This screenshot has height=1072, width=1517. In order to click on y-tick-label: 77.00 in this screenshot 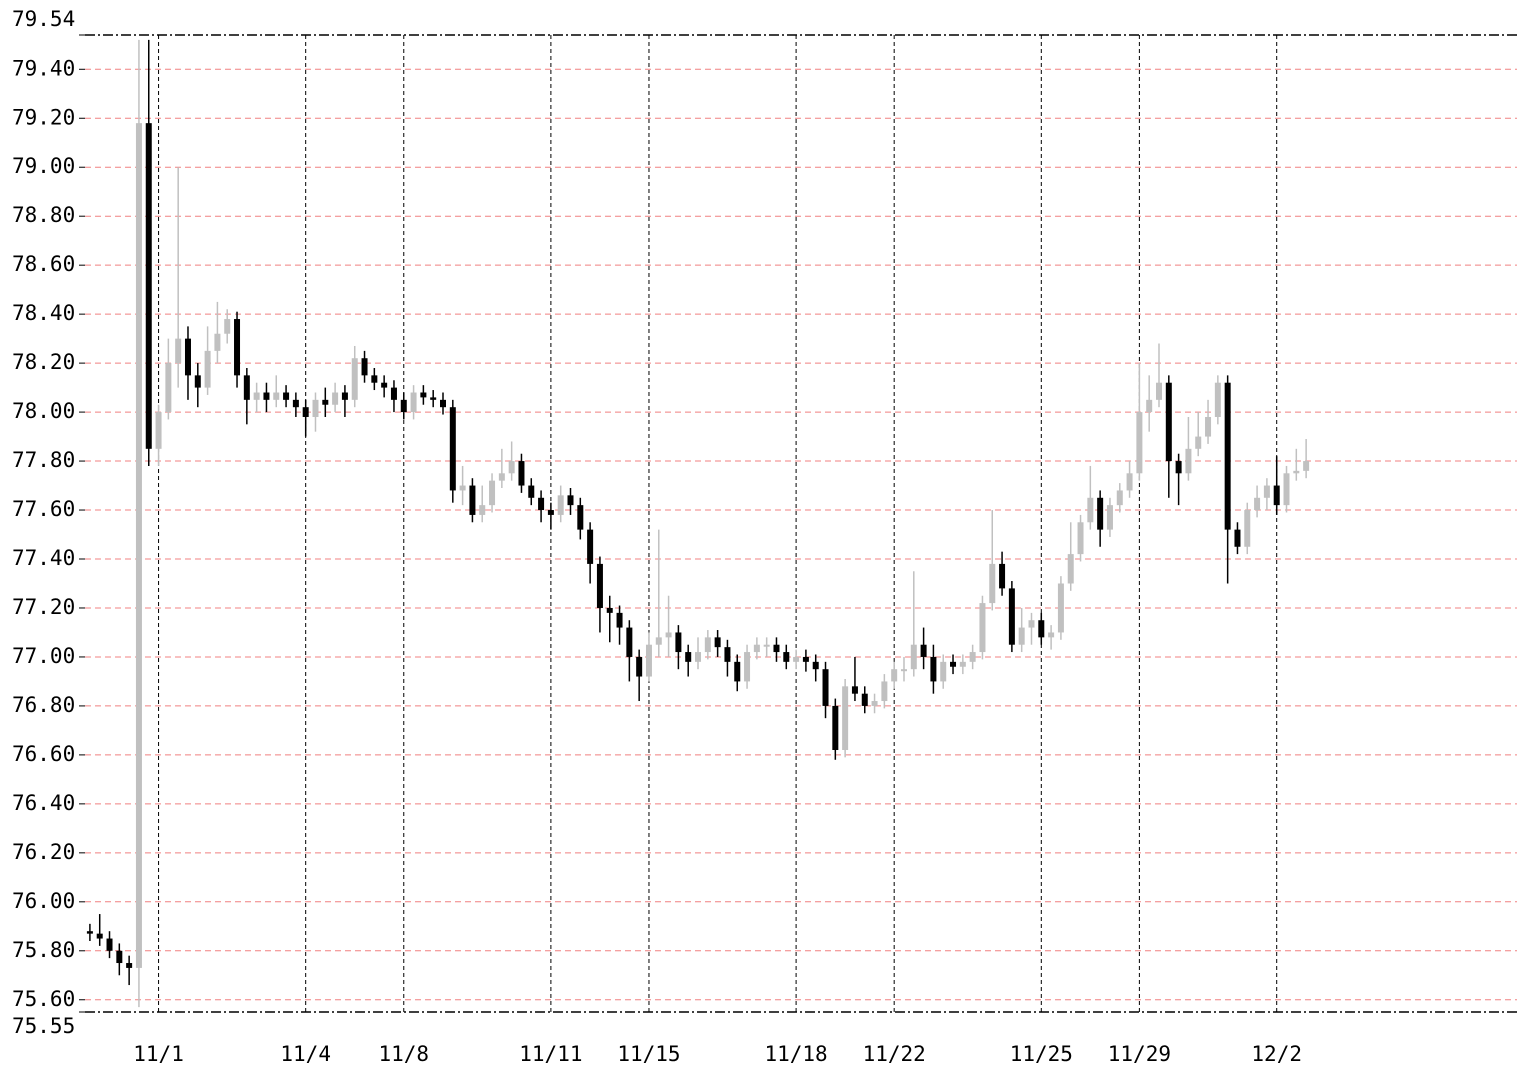, I will do `click(43, 656)`.